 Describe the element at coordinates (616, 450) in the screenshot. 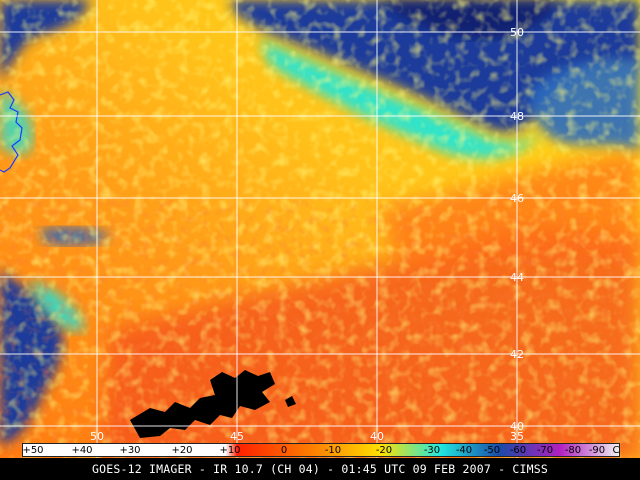

I see `colorbar-tick-label: C` at that location.